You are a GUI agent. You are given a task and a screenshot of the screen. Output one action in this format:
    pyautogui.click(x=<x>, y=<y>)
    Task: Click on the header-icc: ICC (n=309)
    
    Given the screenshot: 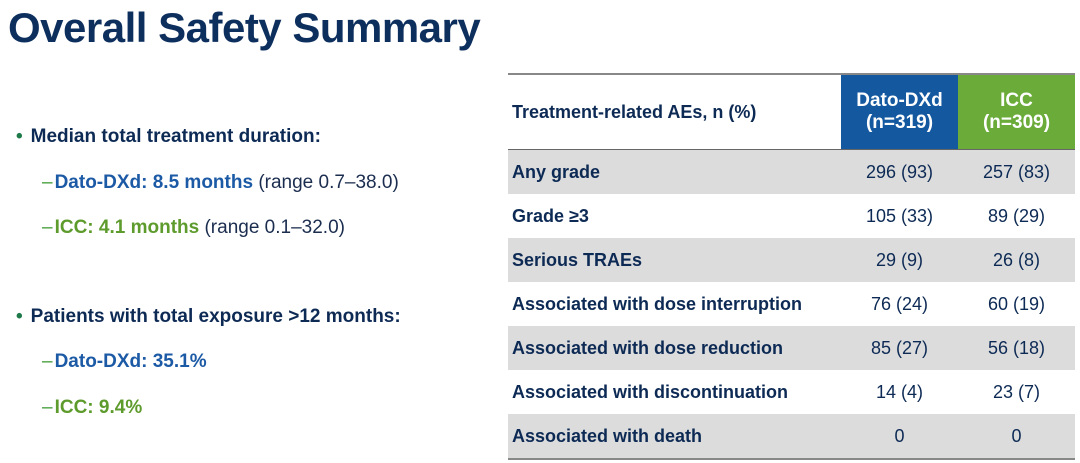 What is the action you would take?
    pyautogui.click(x=1016, y=112)
    